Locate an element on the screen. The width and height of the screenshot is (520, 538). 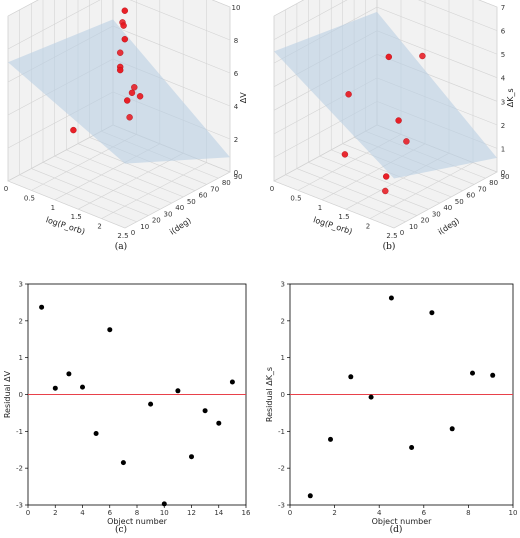
x-tick-label: 16 is located at coordinates (246, 513).